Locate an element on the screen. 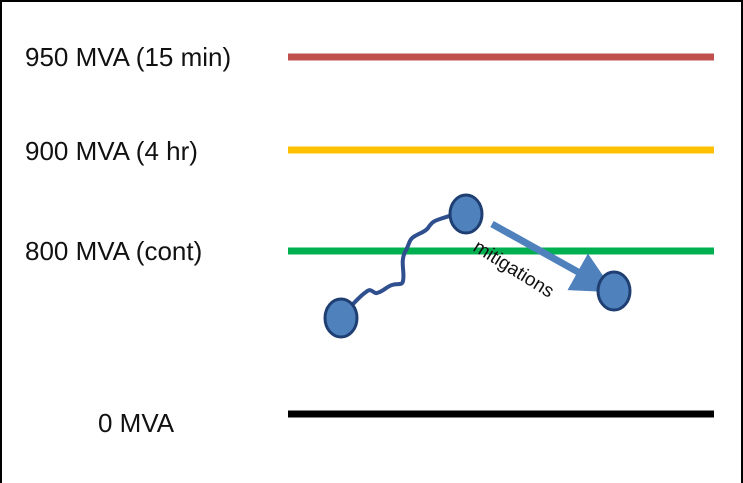 This screenshot has width=743, height=483. mitigation-arrow is located at coordinates (552, 256).